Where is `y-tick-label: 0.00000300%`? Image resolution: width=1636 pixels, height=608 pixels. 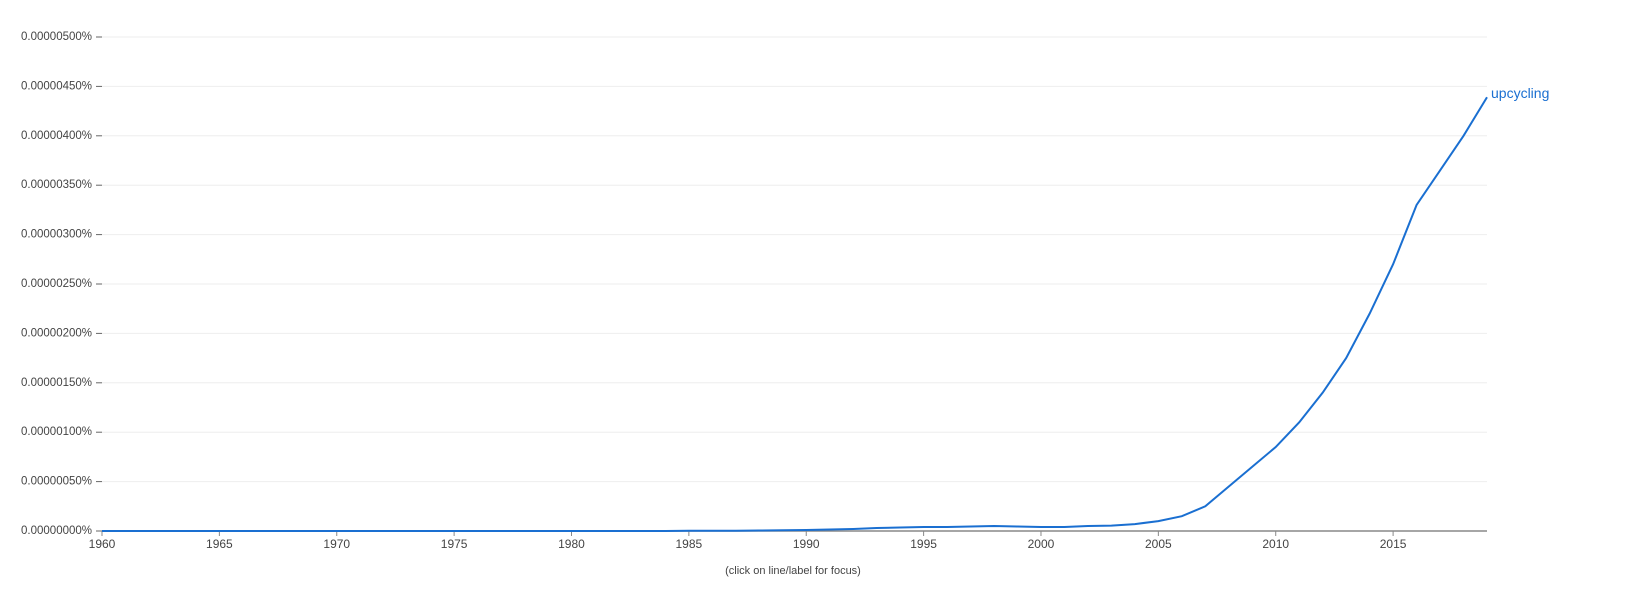
y-tick-label: 0.00000300% is located at coordinates (56, 235).